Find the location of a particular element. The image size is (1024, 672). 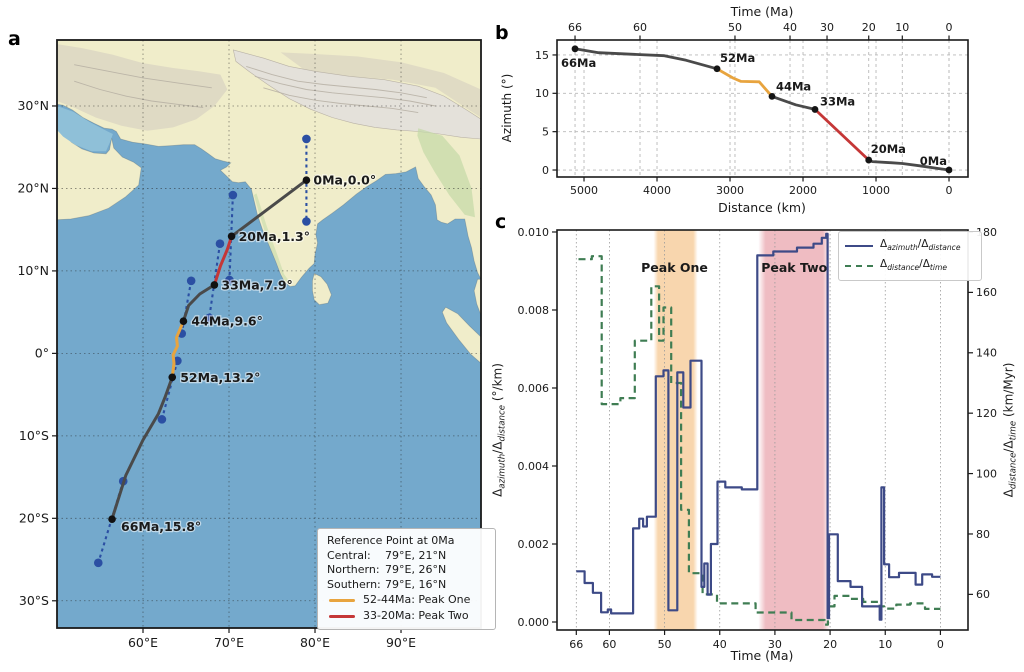

lon-tick-label: 60°E is located at coordinates (143, 642).